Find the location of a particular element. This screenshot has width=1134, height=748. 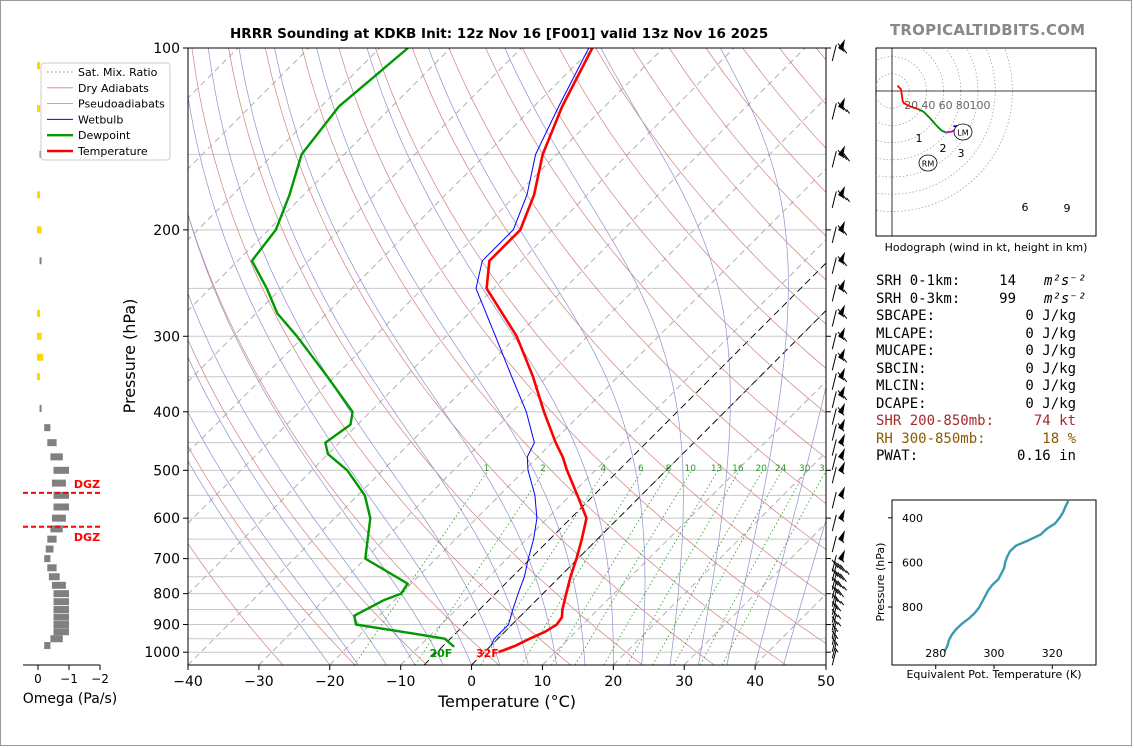

theta-e-ylabel: Pressure (hPa) is located at coordinates (880, 582).